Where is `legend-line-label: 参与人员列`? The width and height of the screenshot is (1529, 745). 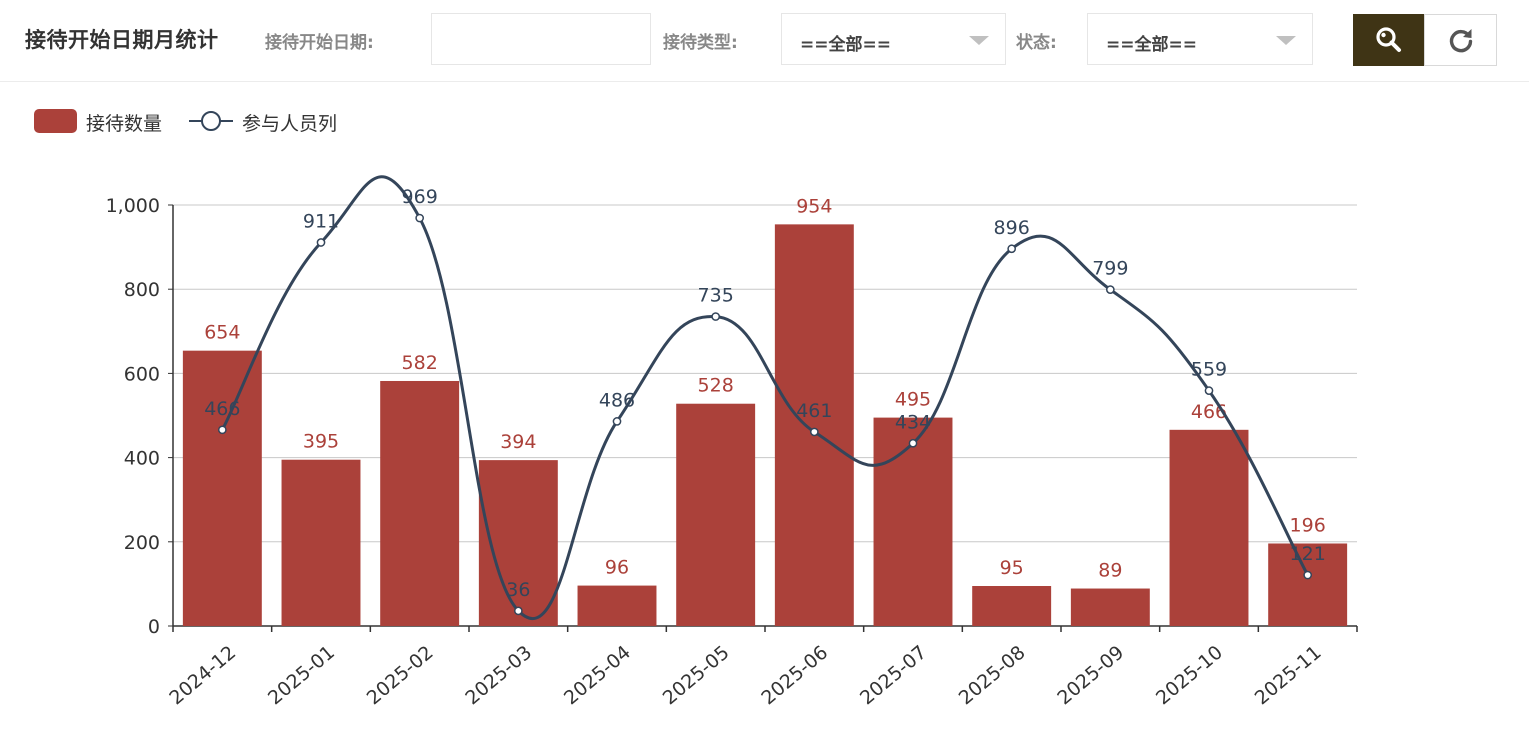 legend-line-label: 参与人员列 is located at coordinates (290, 124).